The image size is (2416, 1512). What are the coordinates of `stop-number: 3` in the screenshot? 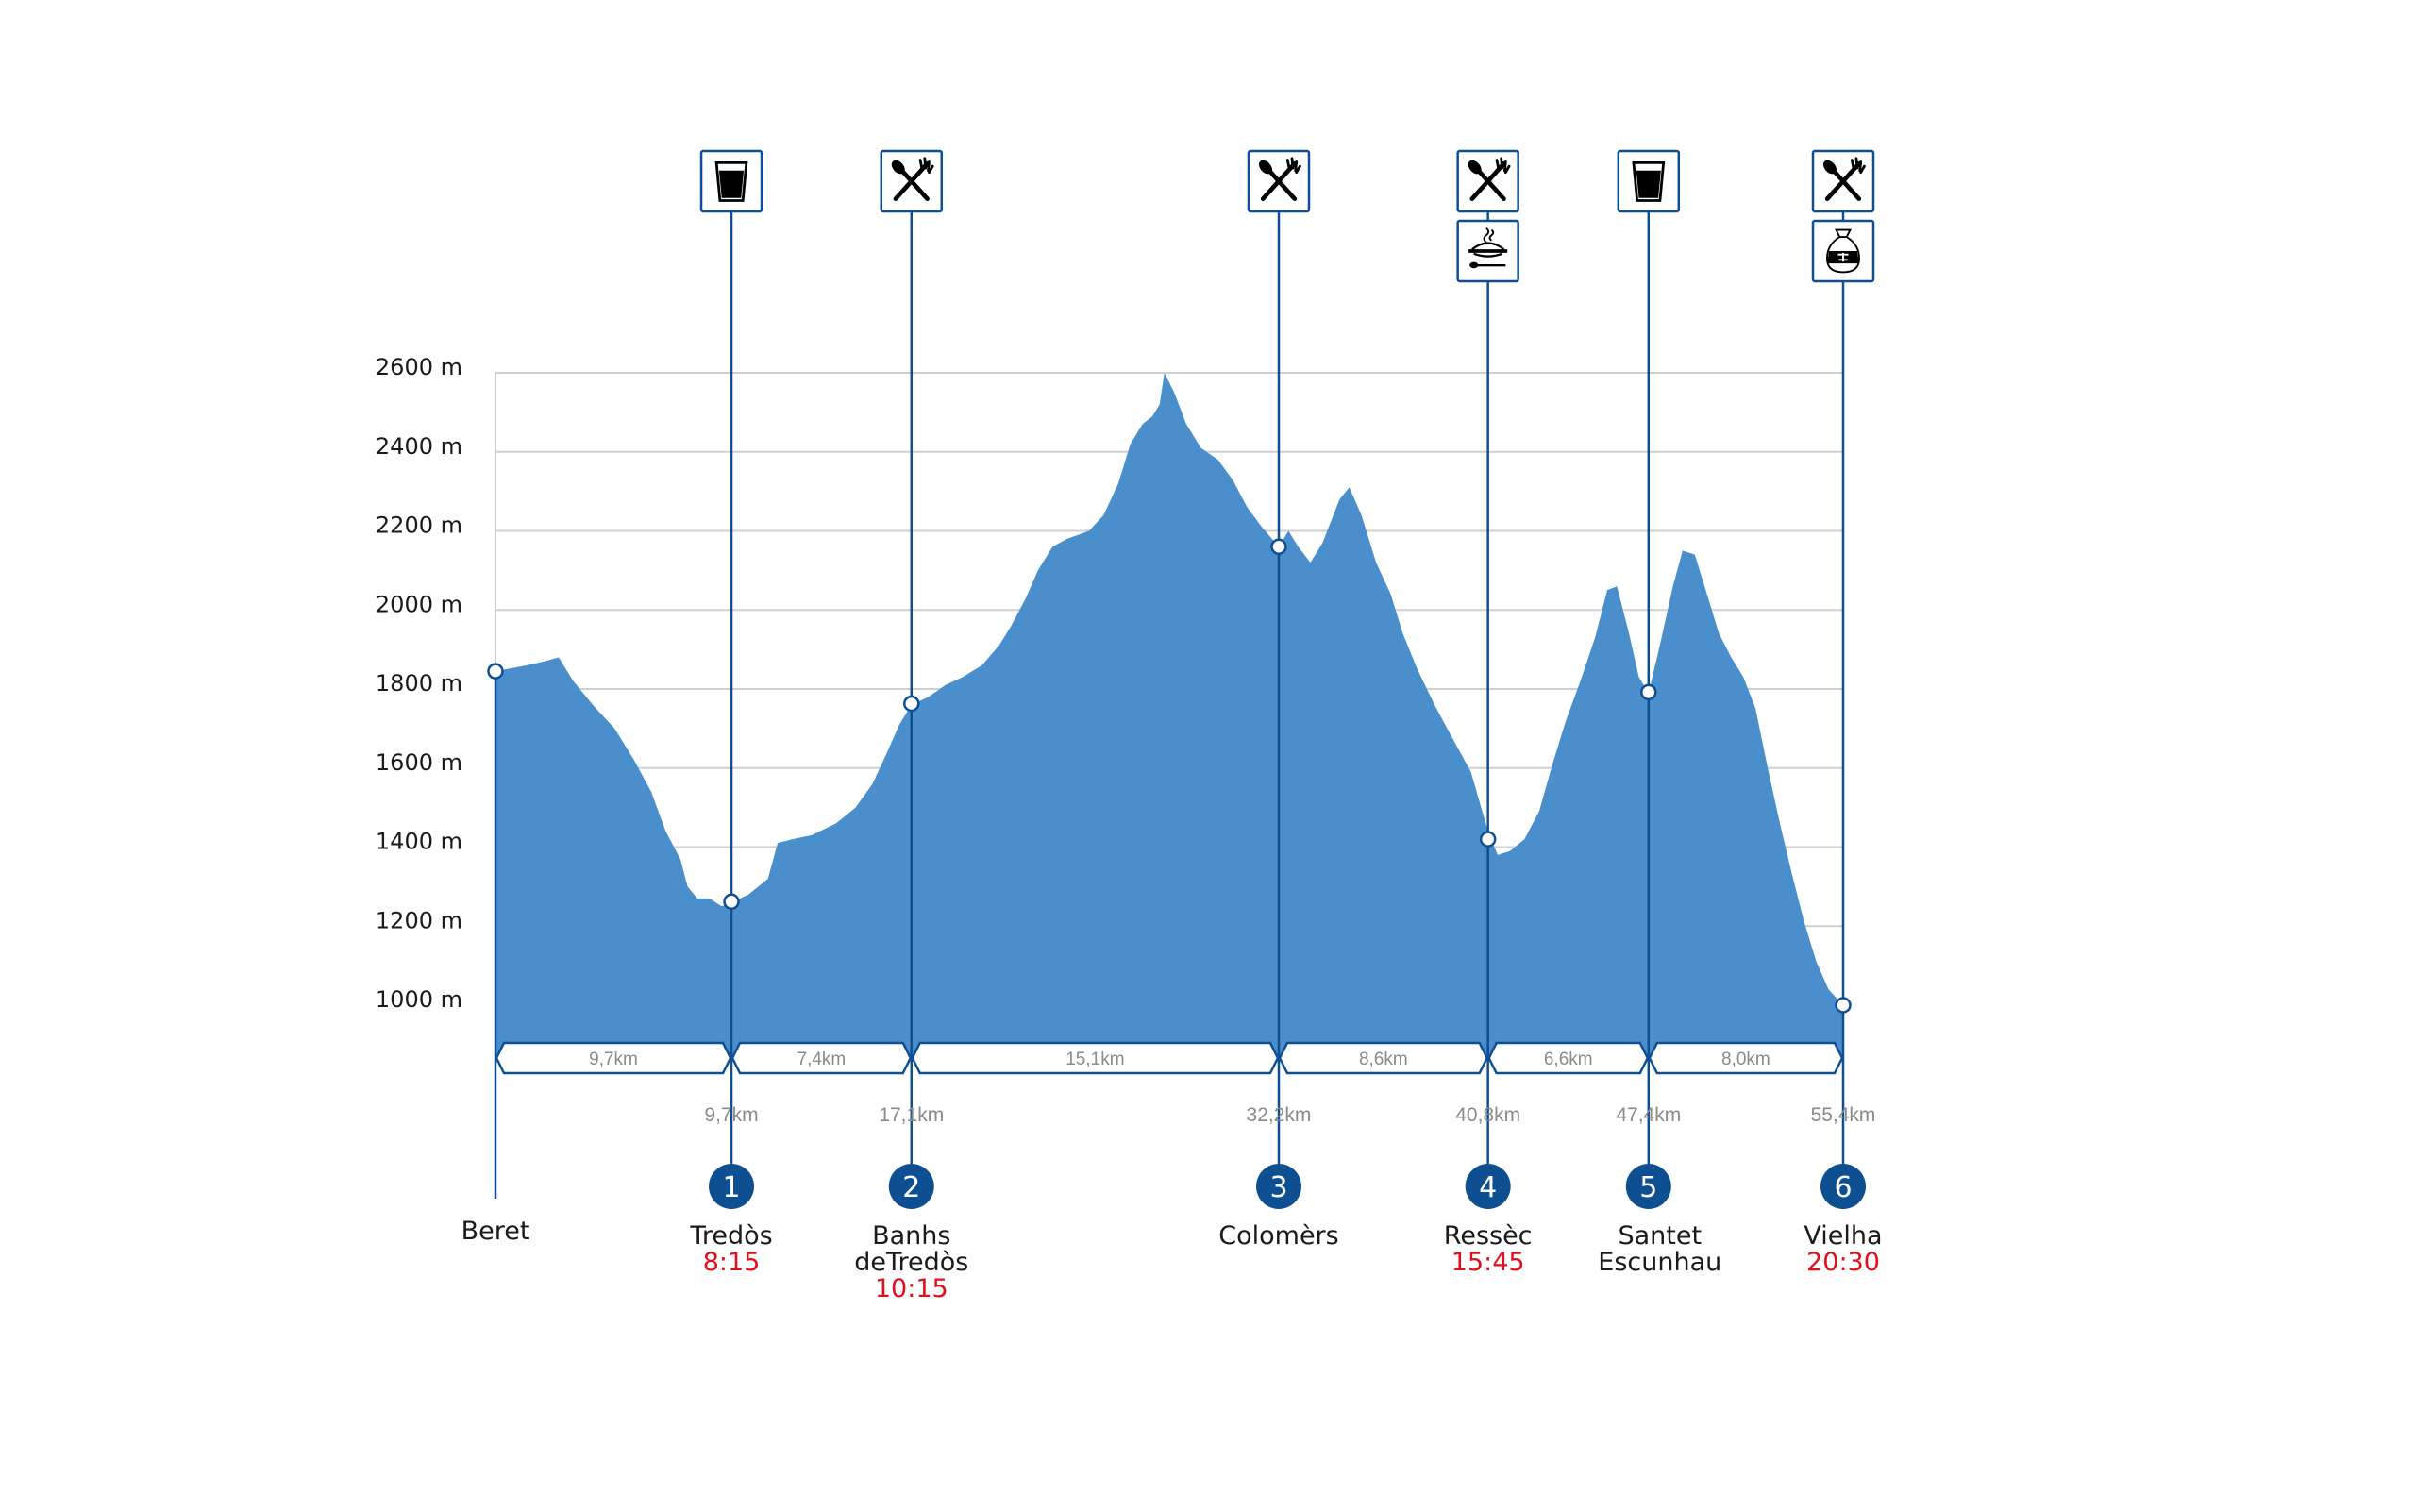 It's located at (1278, 1187).